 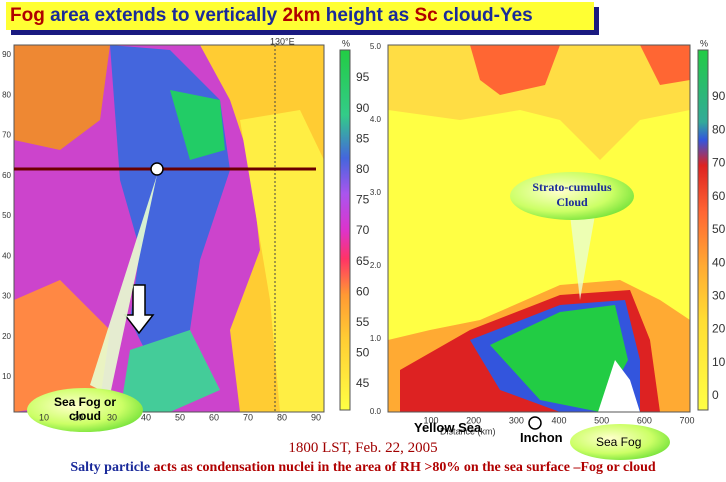 I want to click on annotation: Inchon, so click(x=541, y=437).